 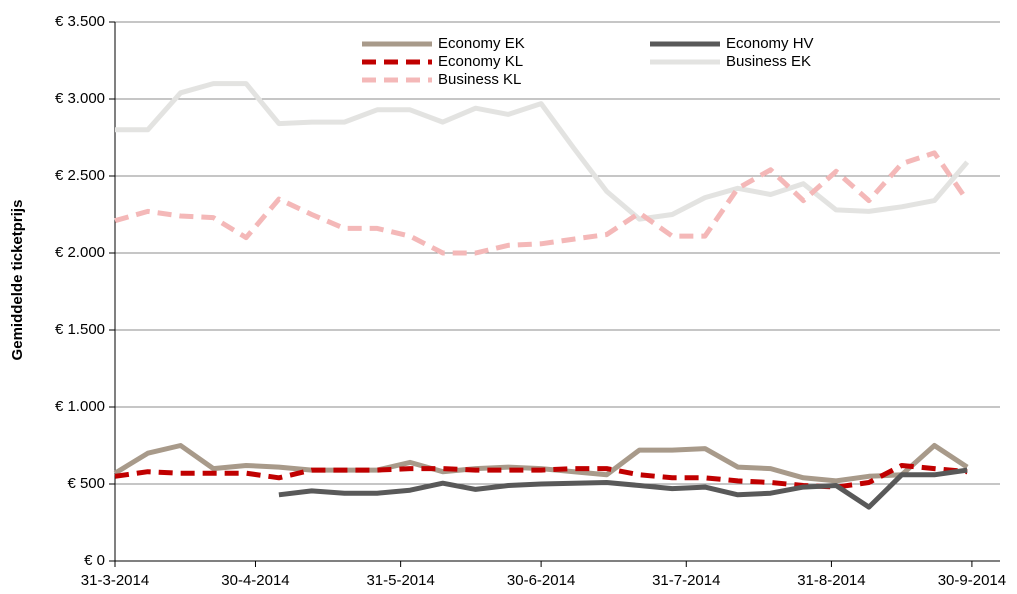 I want to click on x-tick-label: 30-4-2014, so click(x=255, y=580).